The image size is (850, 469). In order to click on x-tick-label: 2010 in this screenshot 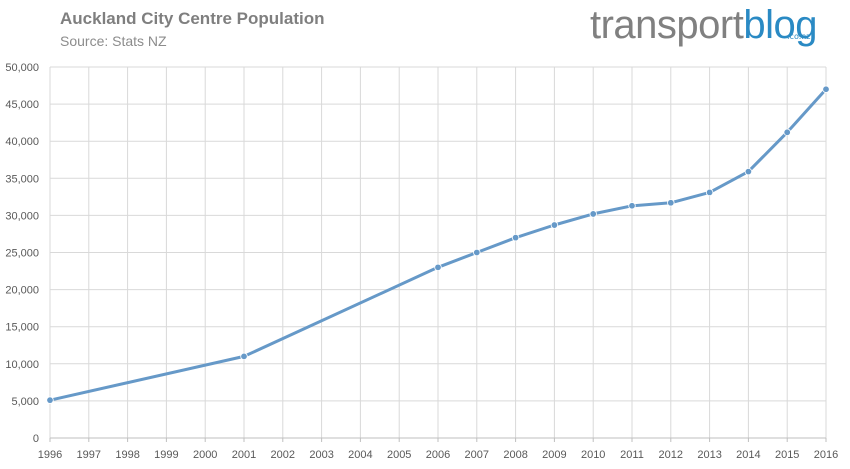, I will do `click(593, 455)`.